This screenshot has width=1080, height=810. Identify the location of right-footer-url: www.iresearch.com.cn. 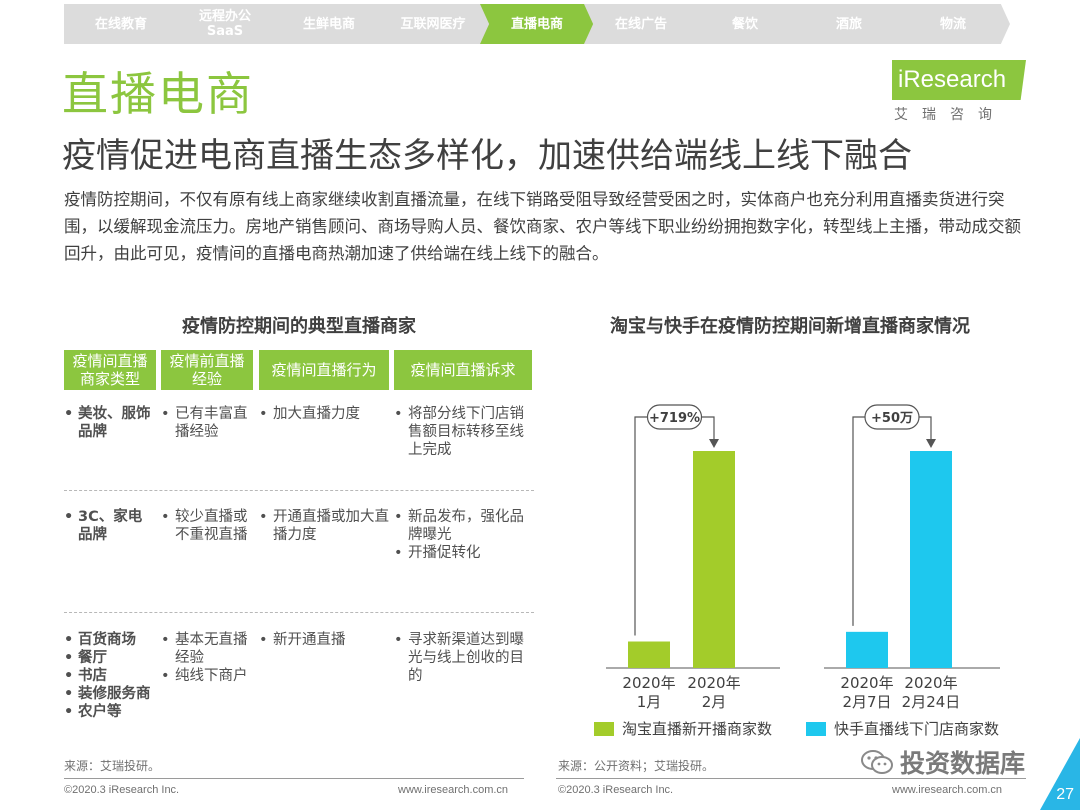
(947, 790).